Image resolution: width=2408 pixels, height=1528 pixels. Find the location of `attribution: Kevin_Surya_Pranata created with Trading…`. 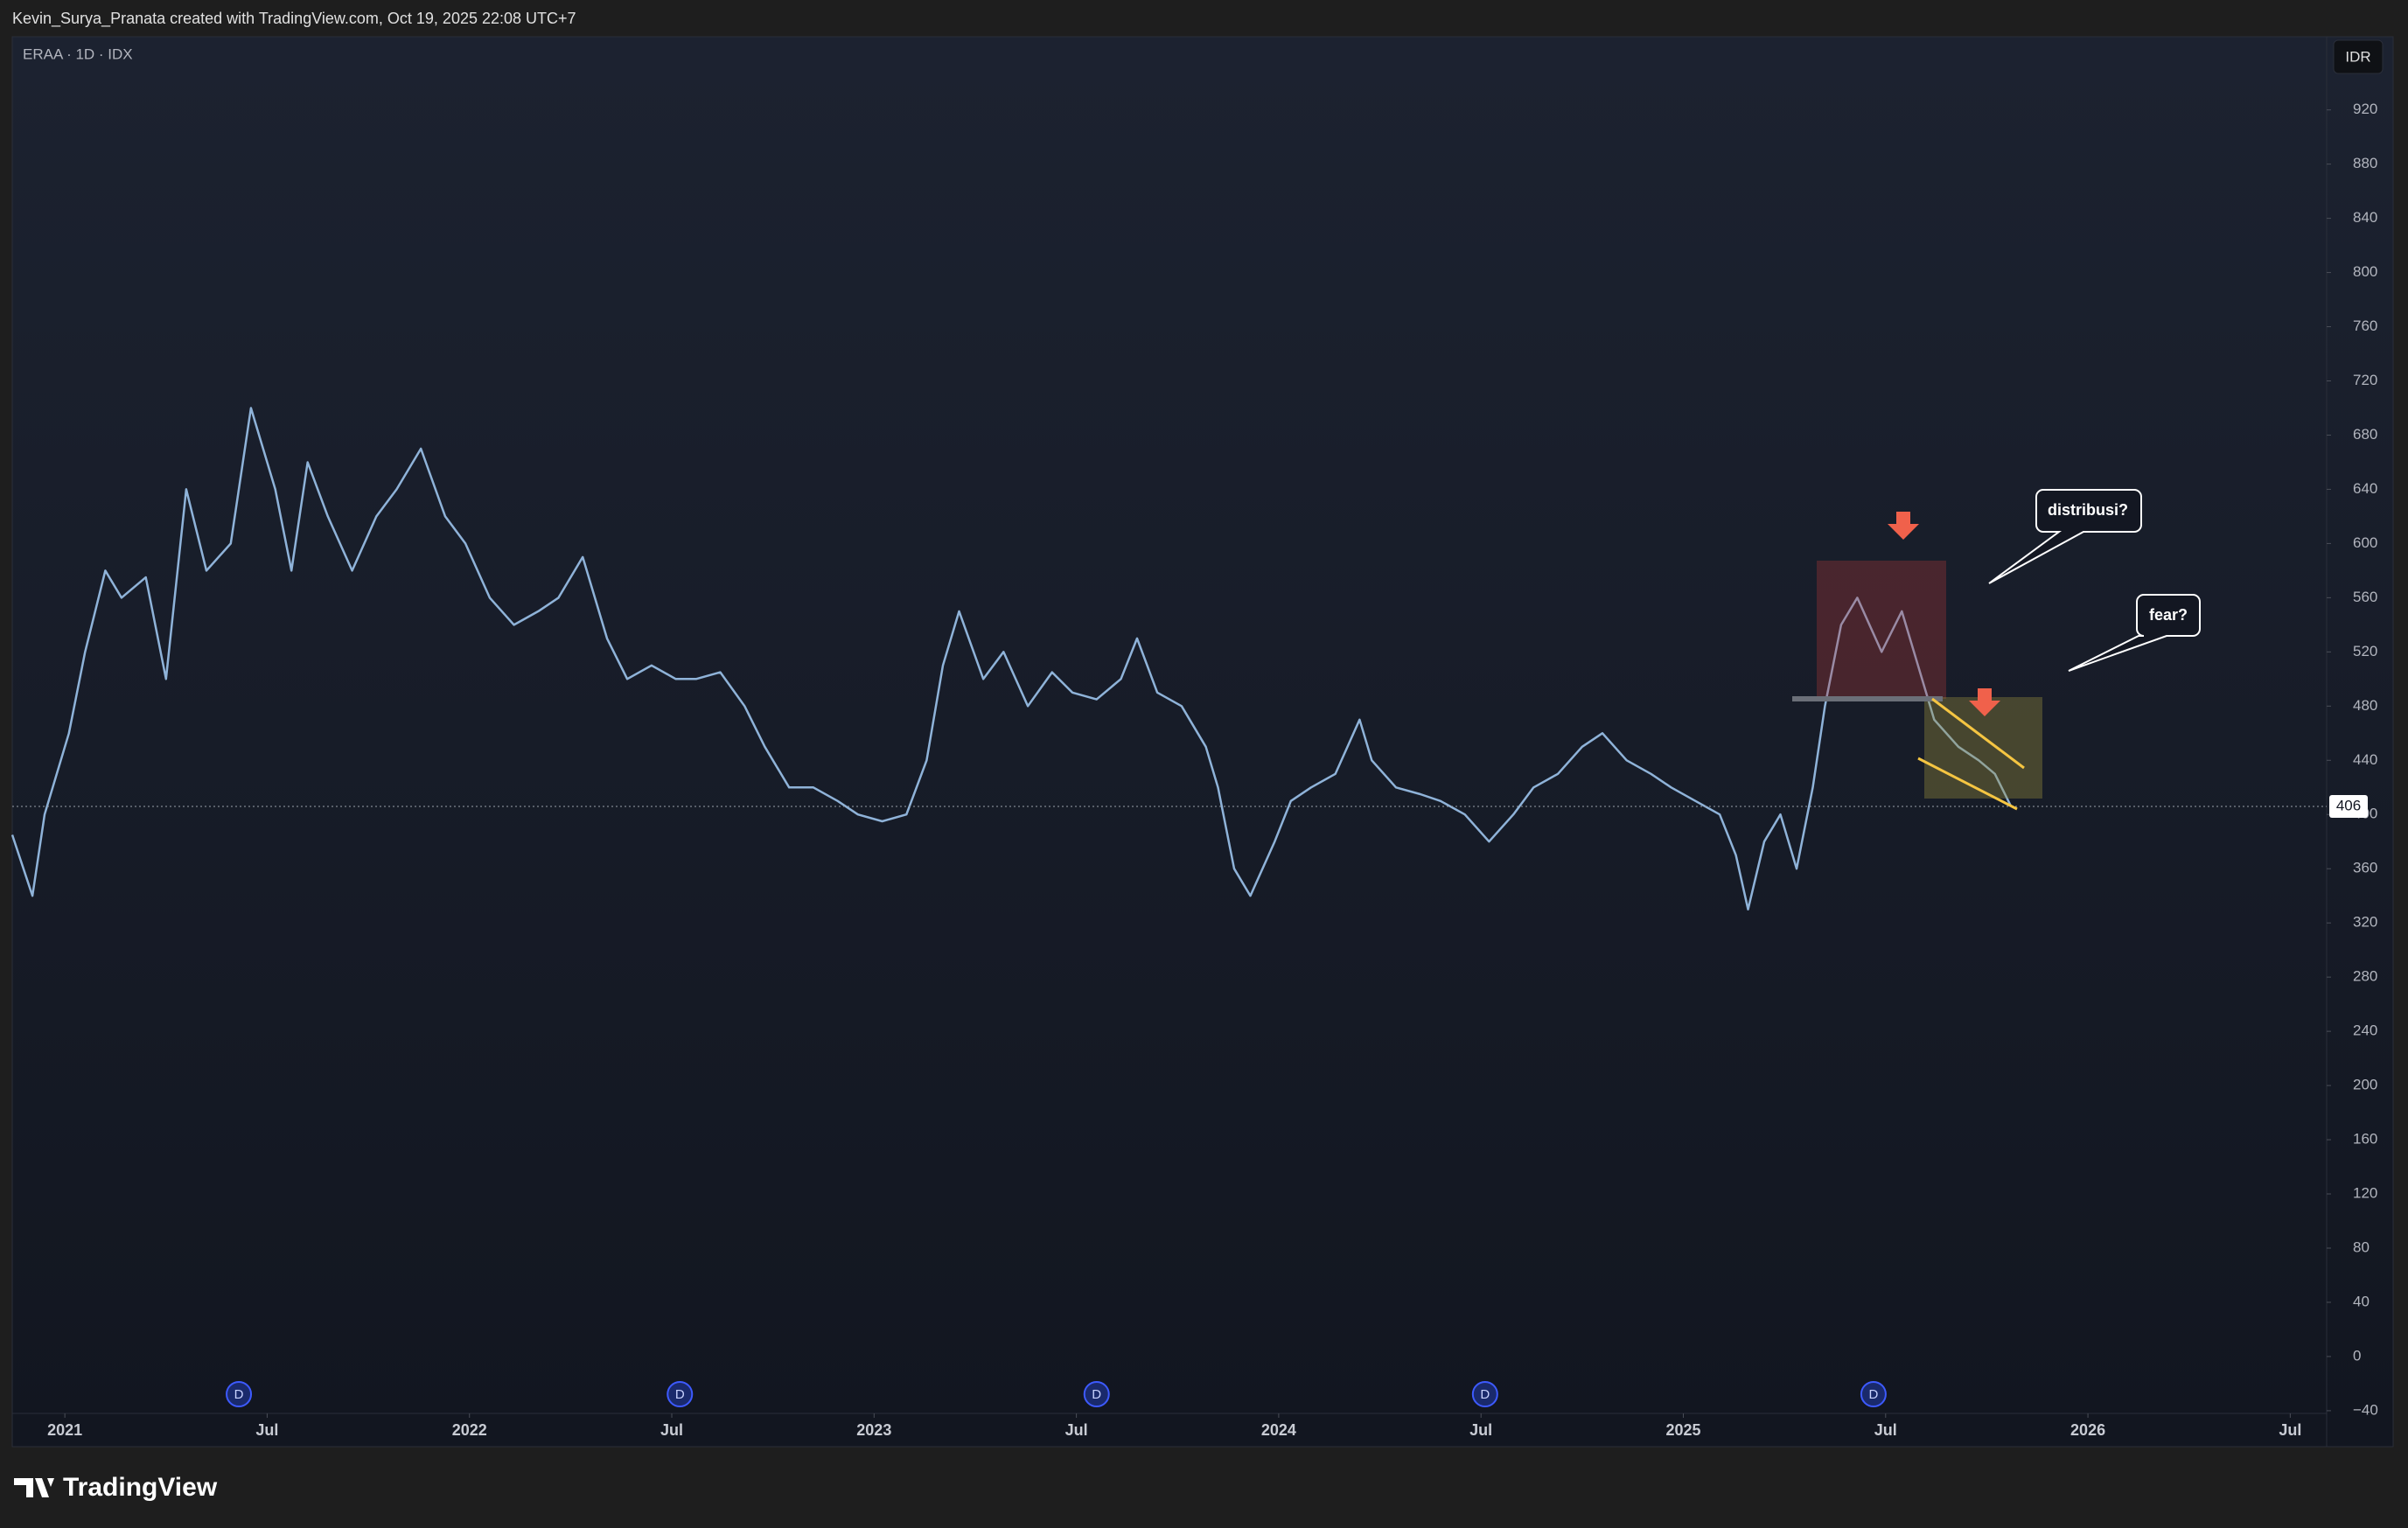

attribution: Kevin_Surya_Pranata created with Trading… is located at coordinates (294, 19).